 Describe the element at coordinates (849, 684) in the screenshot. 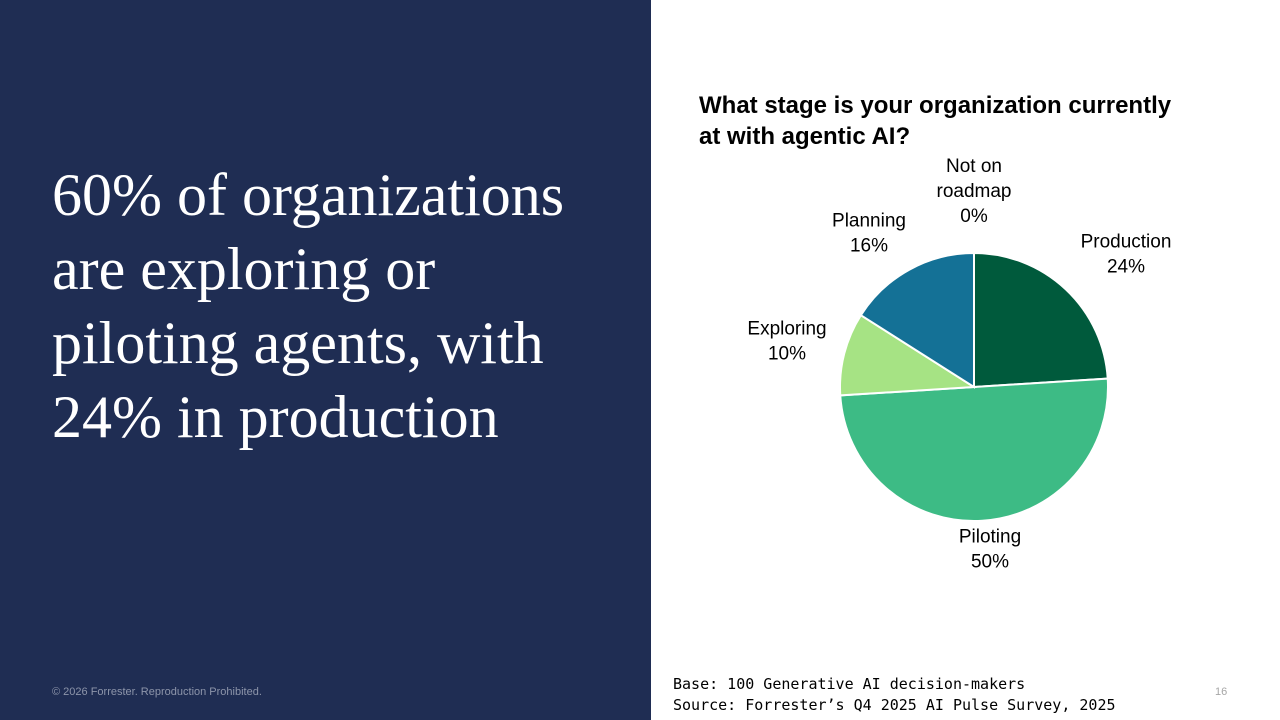

I see `base-note: Base: 100 Generative AI decision-makers` at that location.